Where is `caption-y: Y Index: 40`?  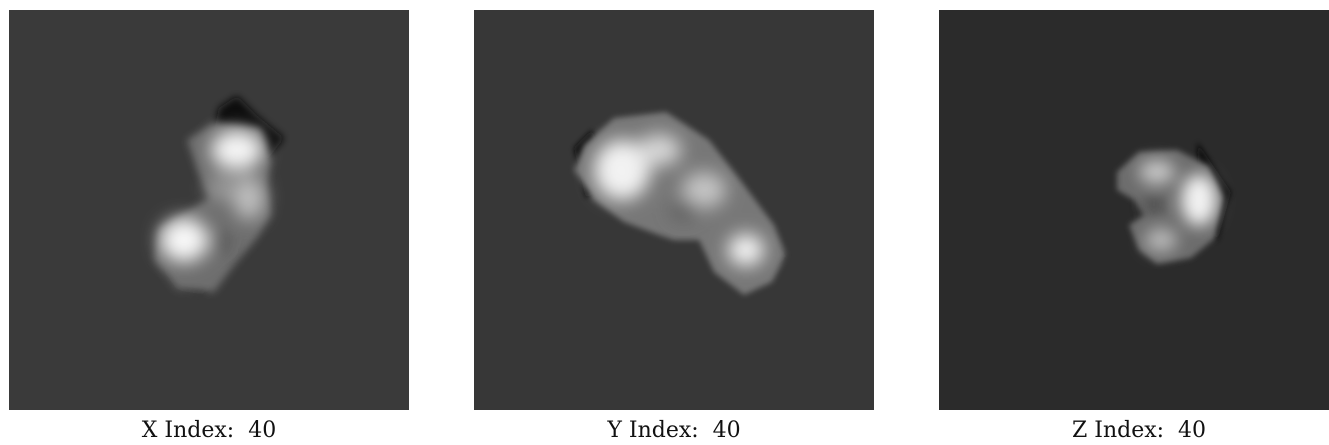
caption-y: Y Index: 40 is located at coordinates (674, 431).